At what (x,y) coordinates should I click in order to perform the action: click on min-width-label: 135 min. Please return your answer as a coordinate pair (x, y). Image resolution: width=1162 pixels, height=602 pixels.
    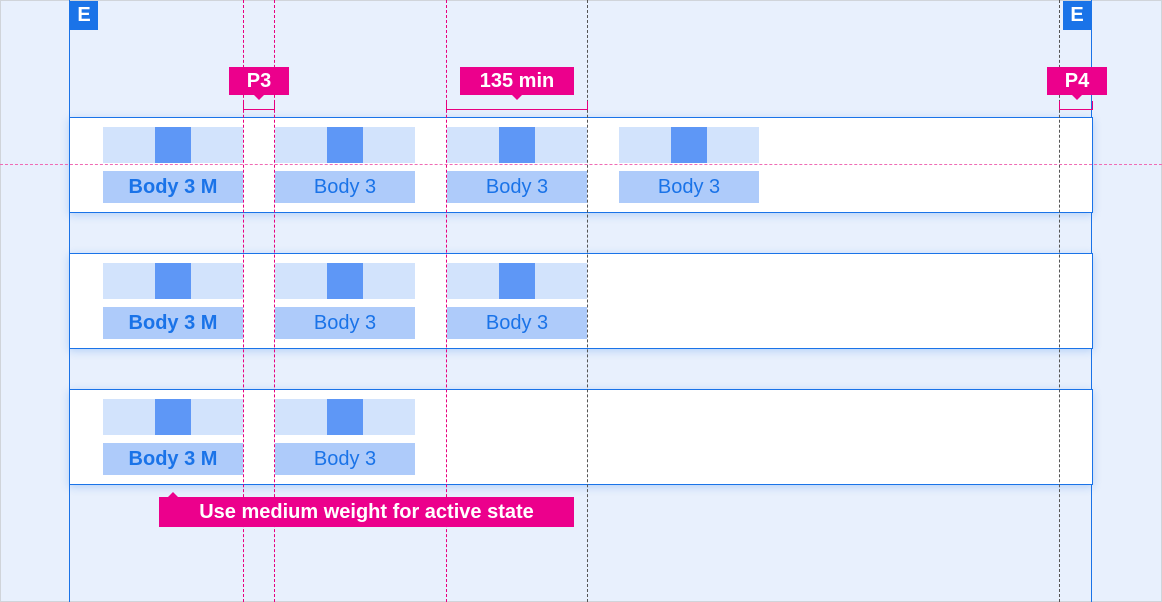
    Looking at the image, I should click on (517, 83).